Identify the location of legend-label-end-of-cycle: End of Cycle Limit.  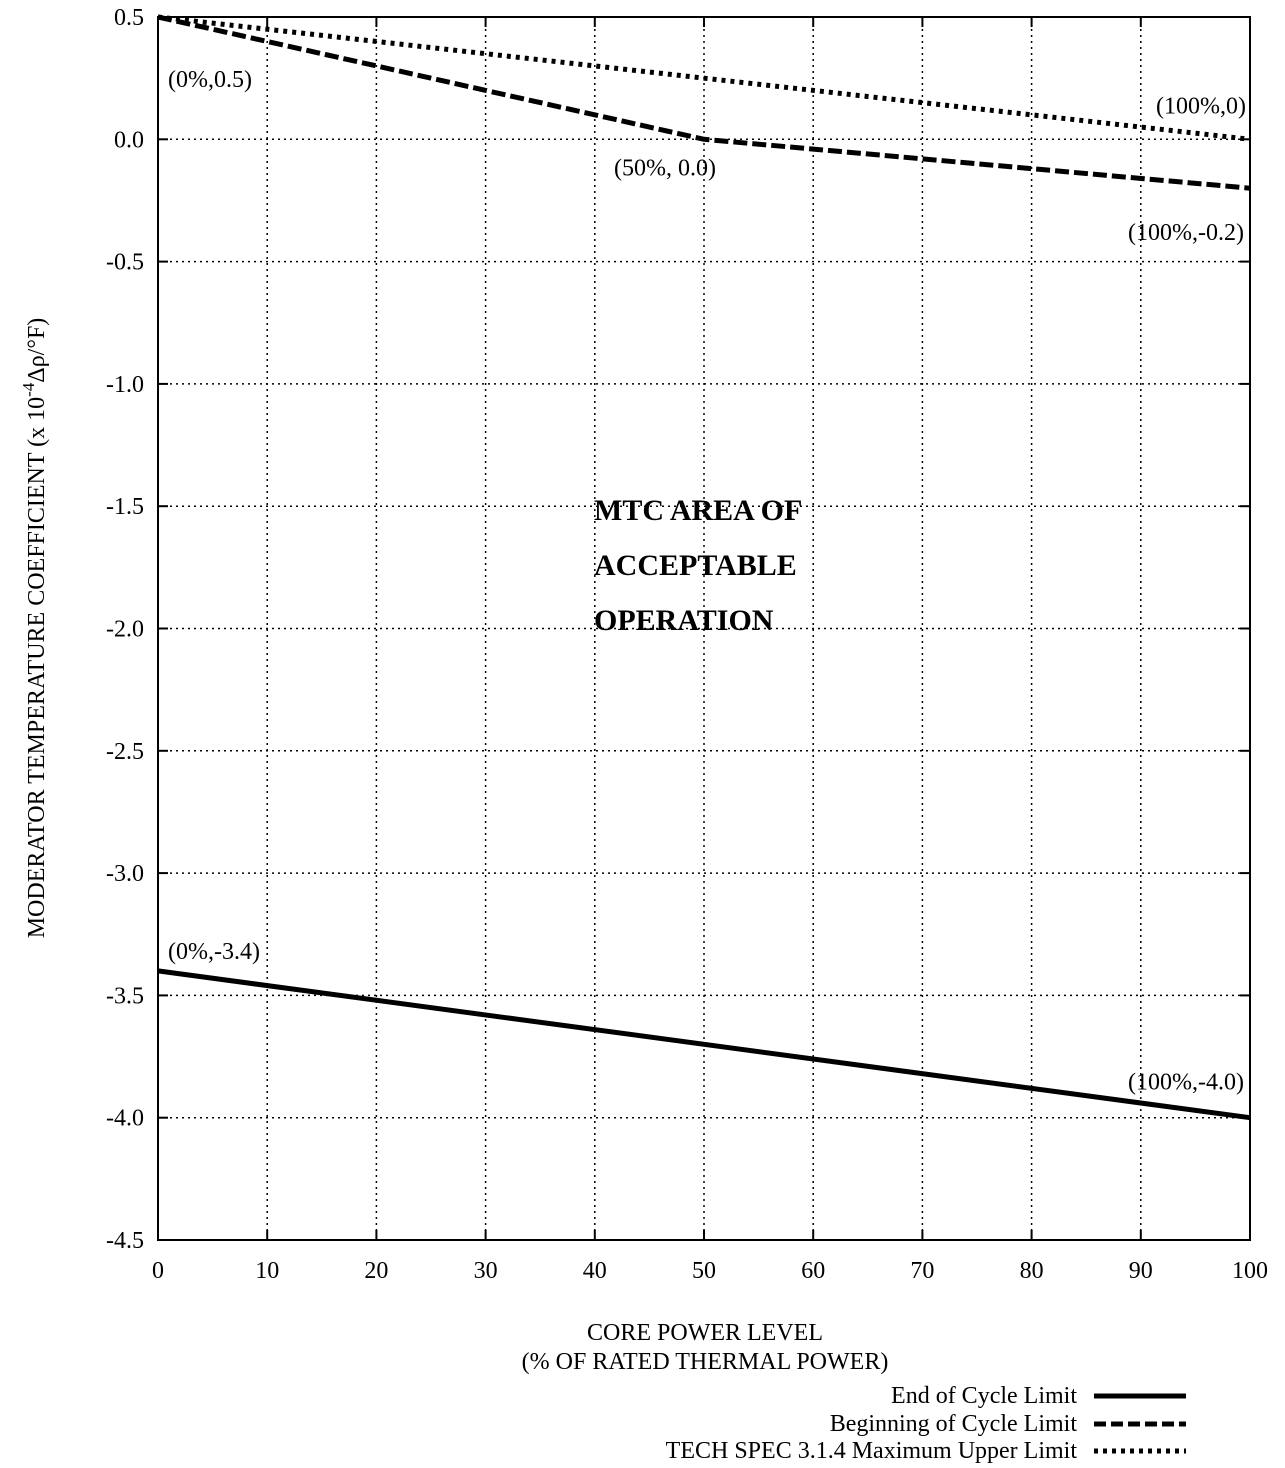
(984, 1396).